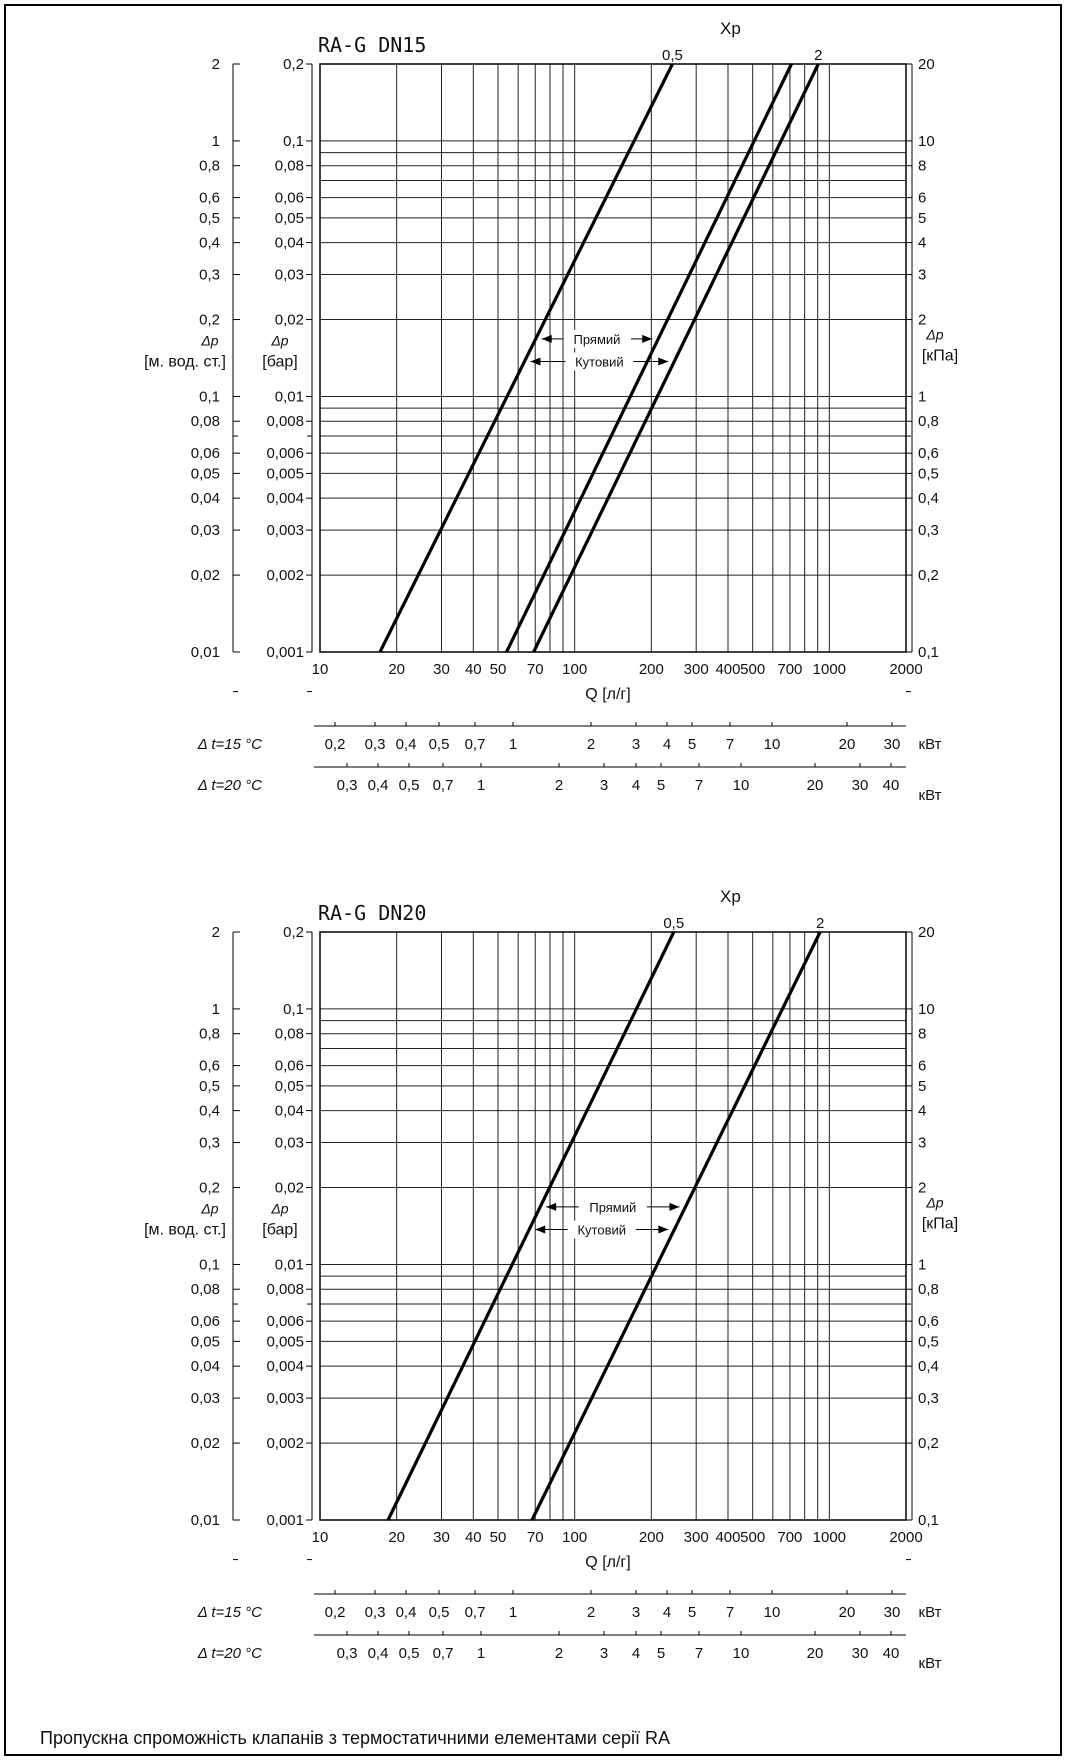 The image size is (1068, 1762). Describe the element at coordinates (289, 218) in the screenshot. I see `y-left-inner-tick-label: 0,05` at that location.